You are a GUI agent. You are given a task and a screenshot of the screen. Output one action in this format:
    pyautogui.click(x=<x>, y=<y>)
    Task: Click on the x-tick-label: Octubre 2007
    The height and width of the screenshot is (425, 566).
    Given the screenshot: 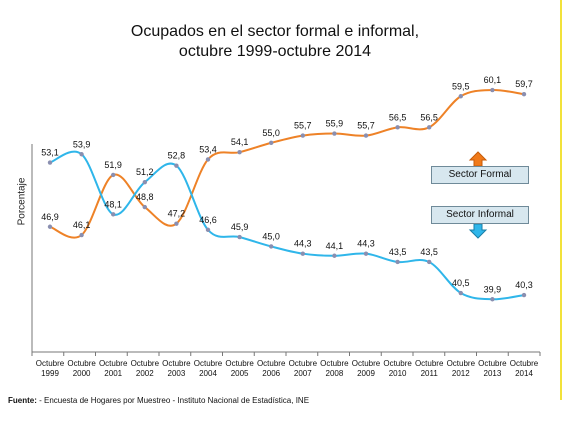 What is the action you would take?
    pyautogui.click(x=303, y=368)
    